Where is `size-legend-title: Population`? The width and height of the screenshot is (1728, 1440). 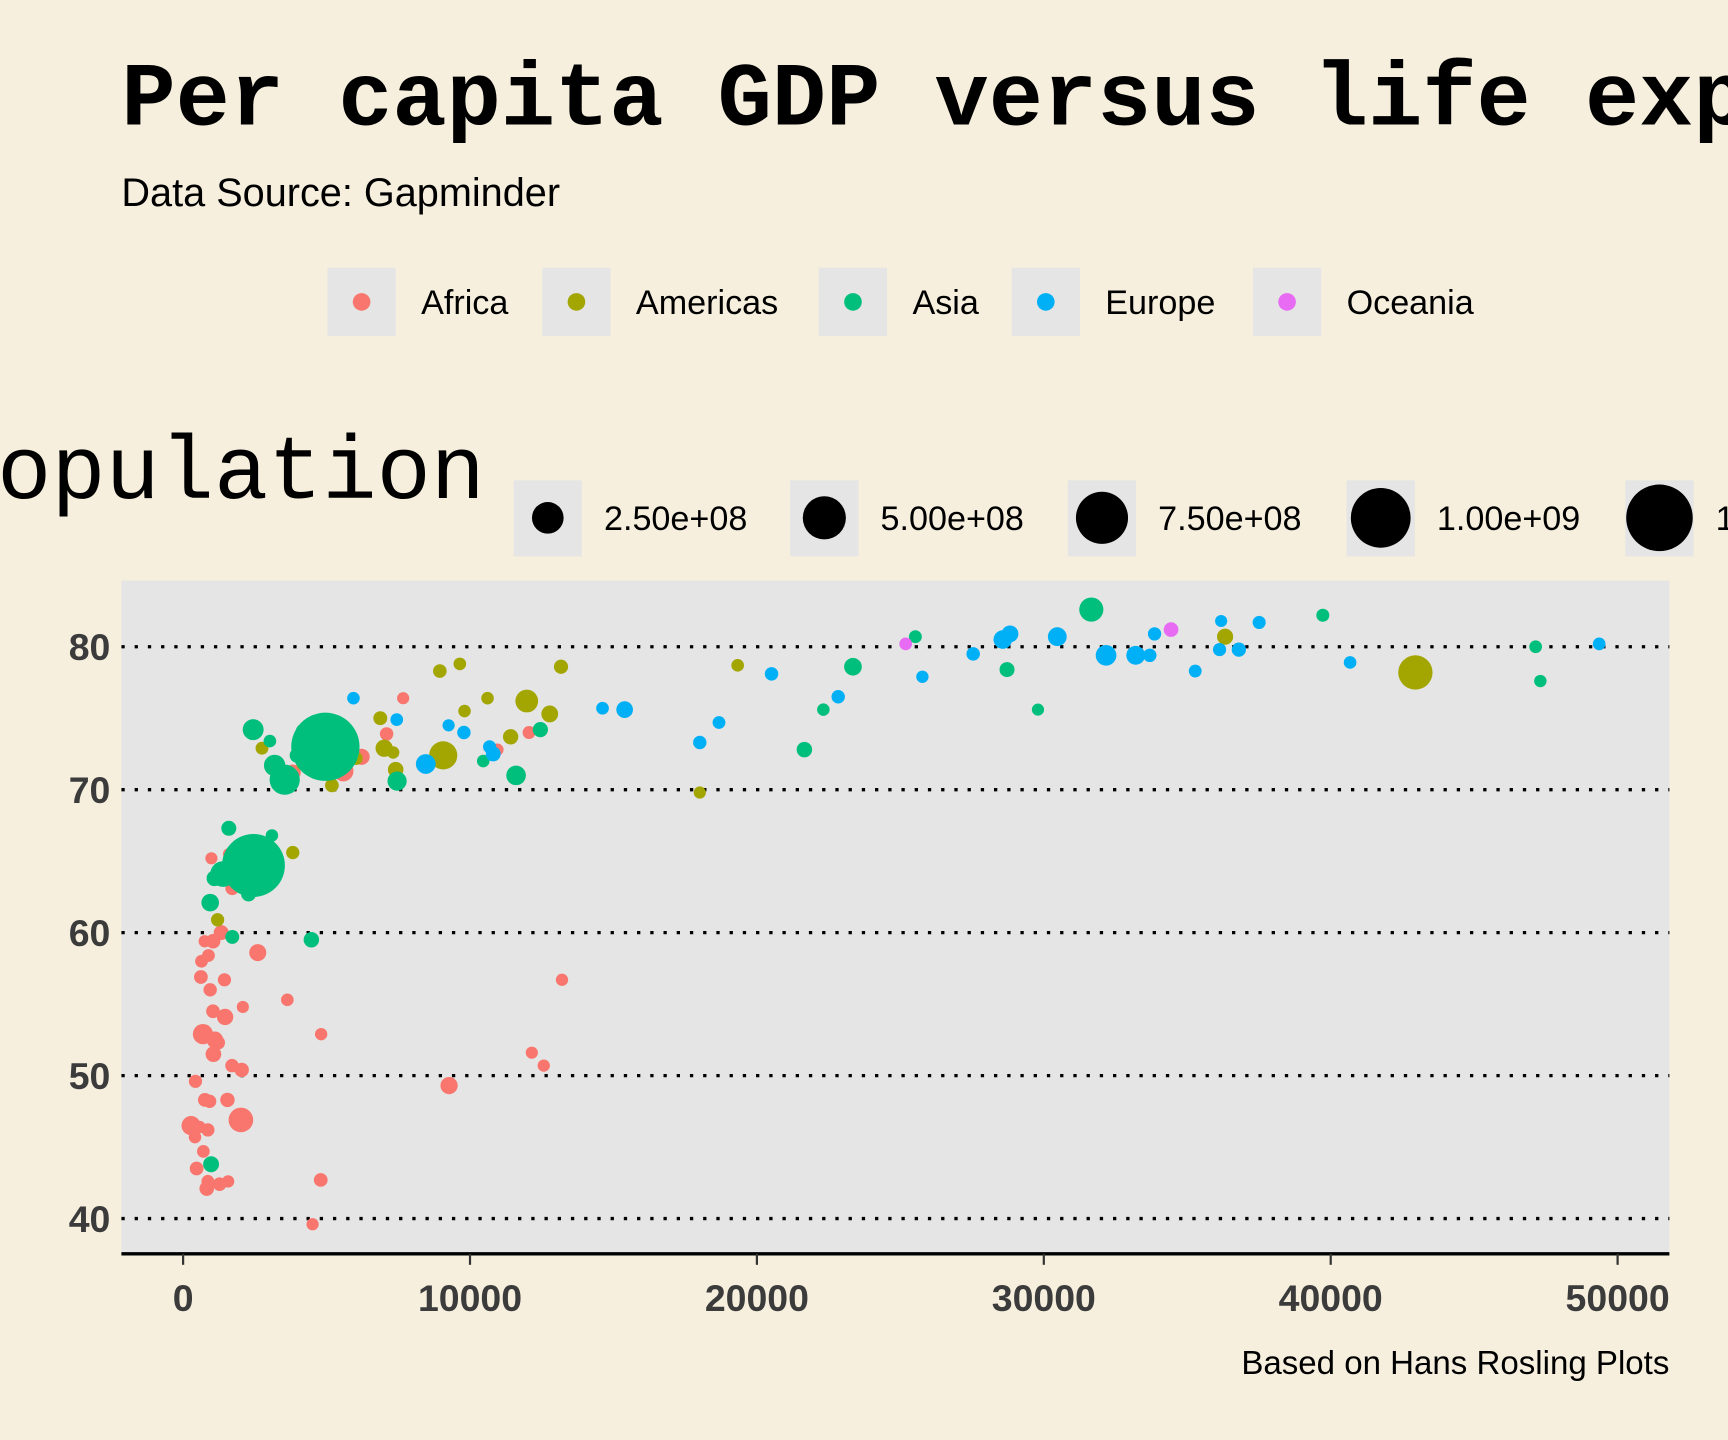 size-legend-title: Population is located at coordinates (242, 475).